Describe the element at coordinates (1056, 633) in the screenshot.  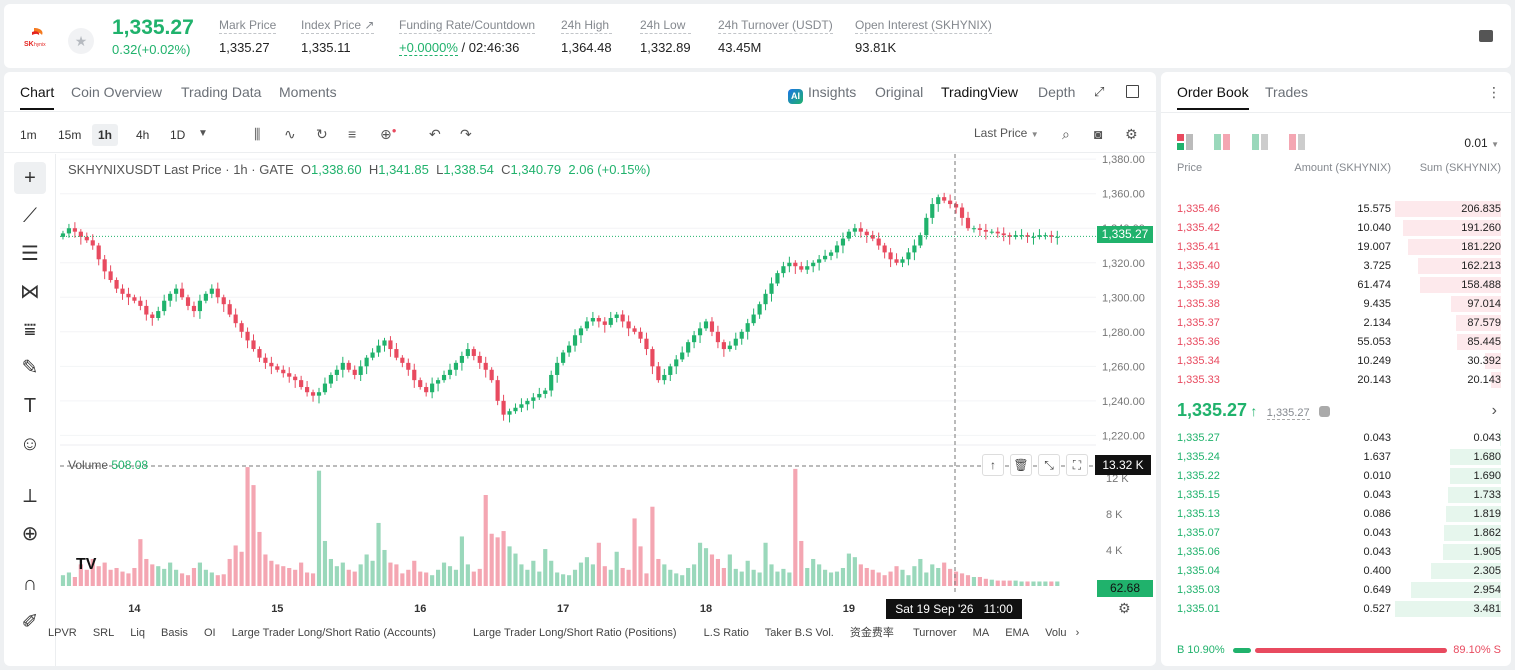
I see `indicator-volume: Volu` at that location.